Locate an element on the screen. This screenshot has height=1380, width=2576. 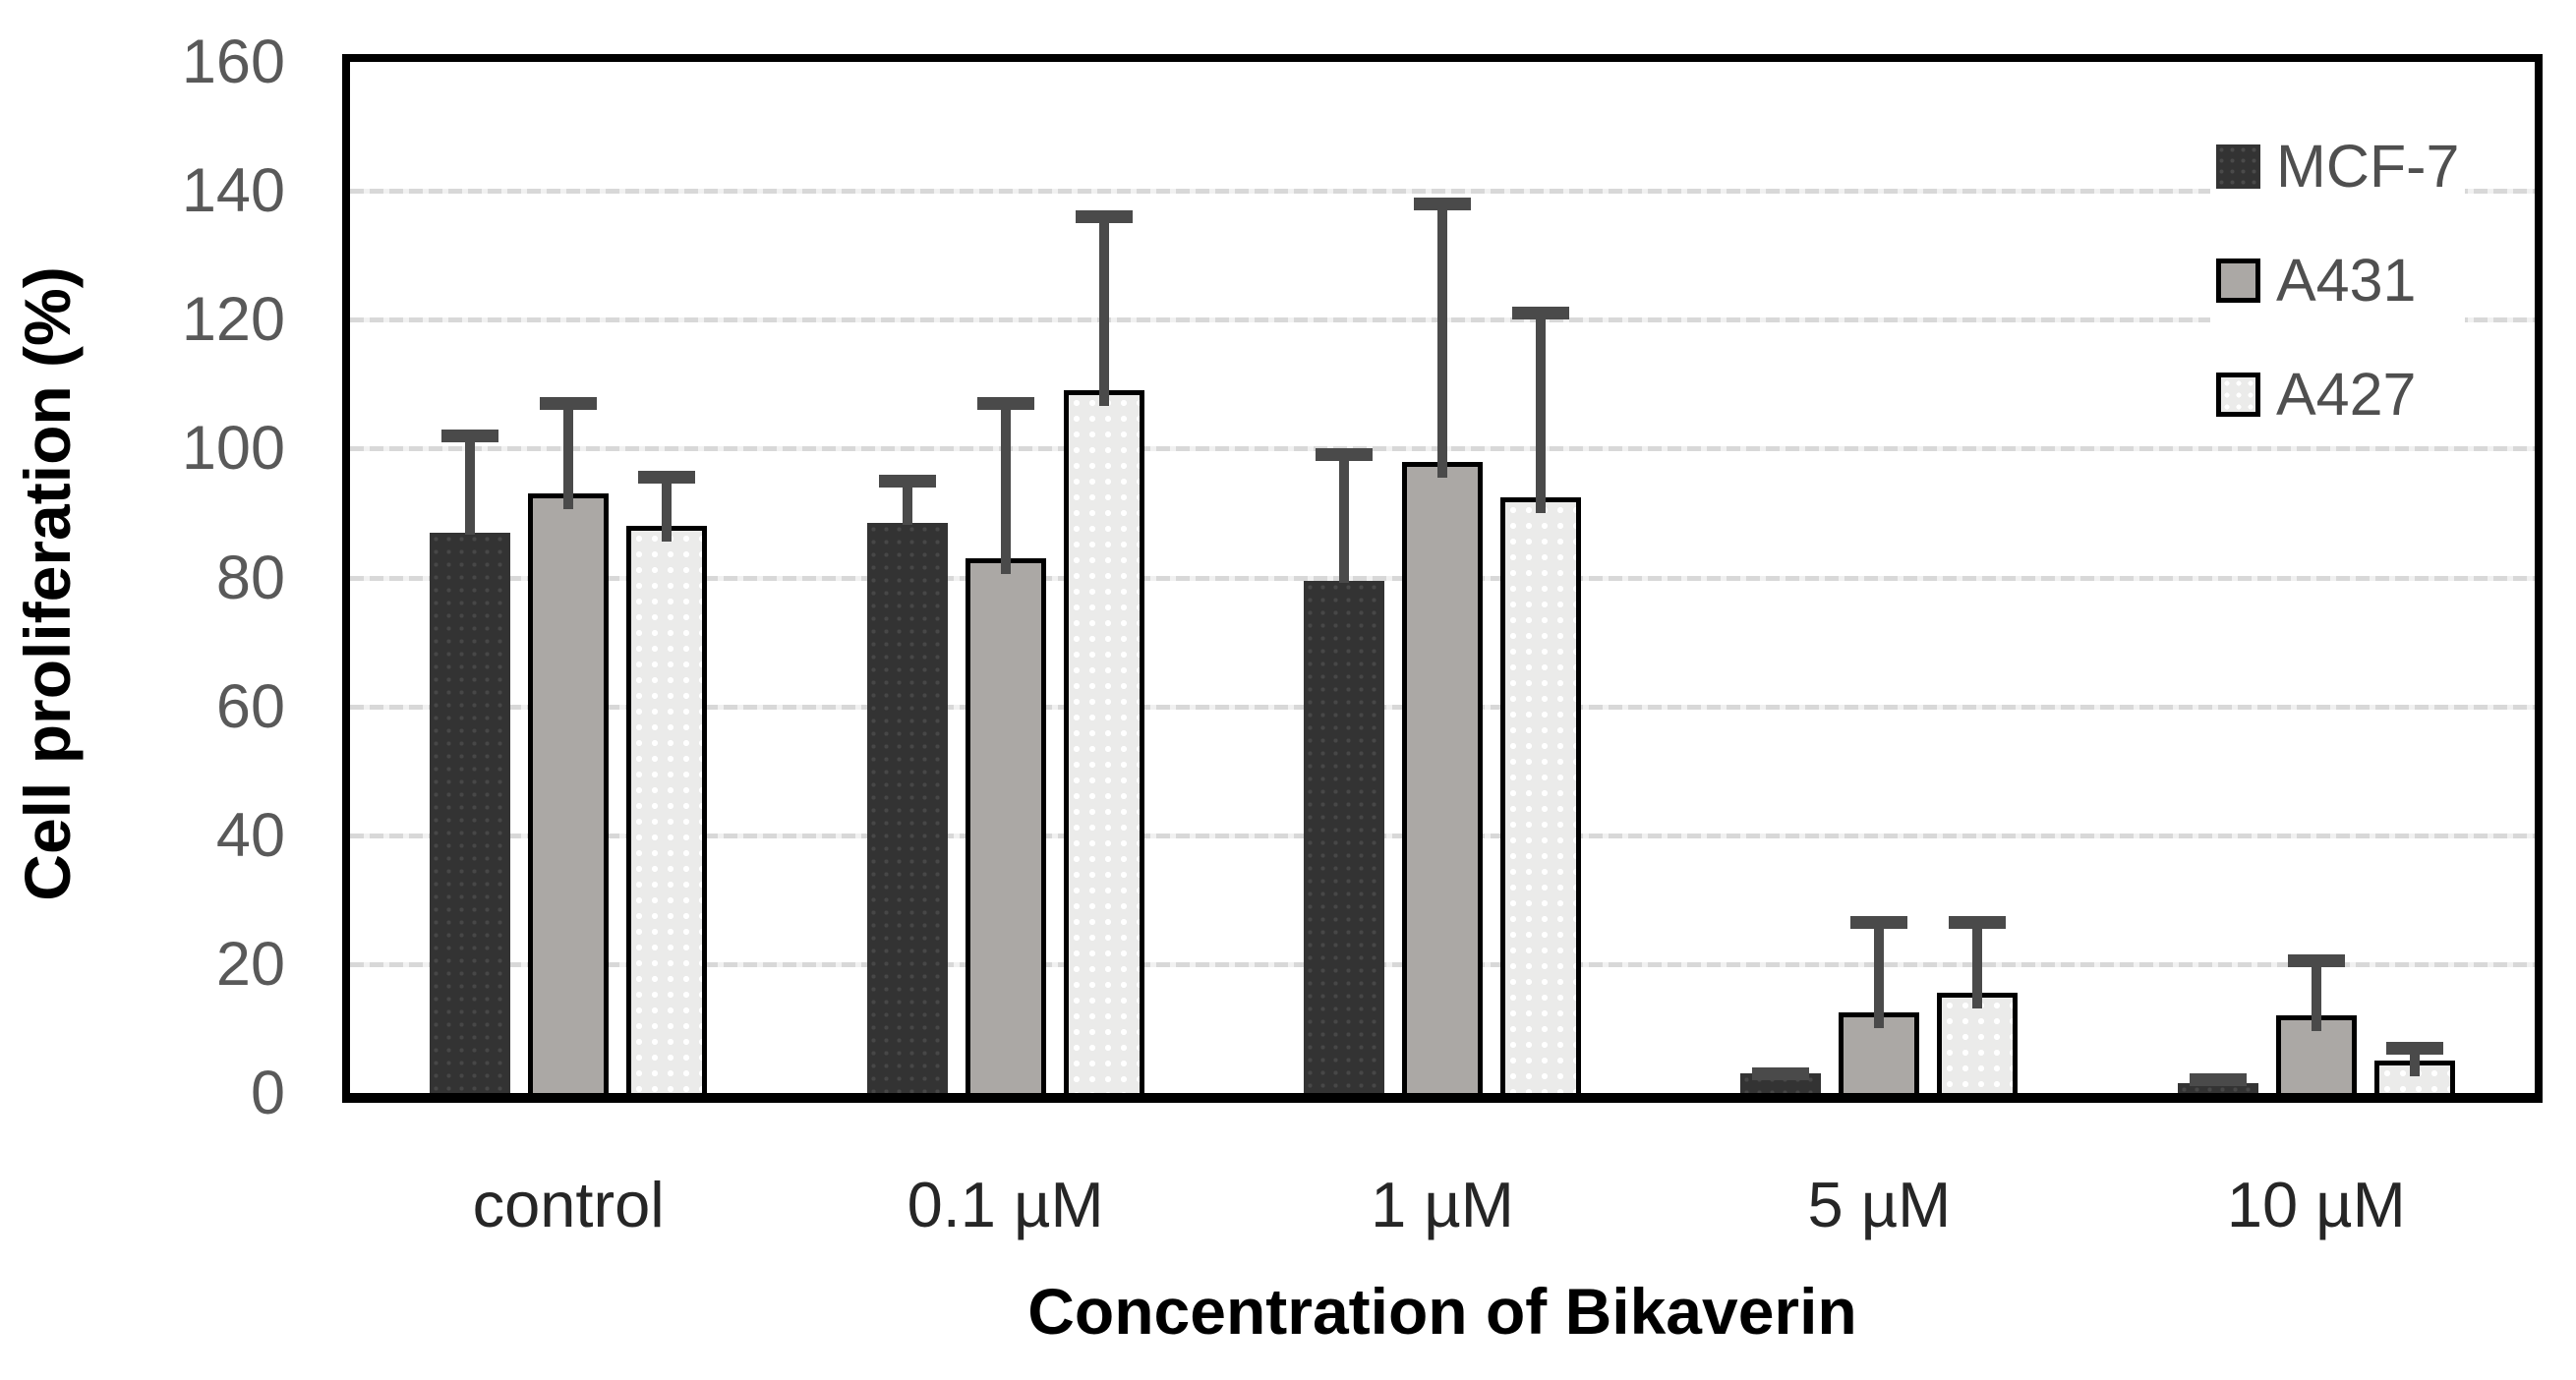
legend-row-a427: A427 is located at coordinates (2337, 394).